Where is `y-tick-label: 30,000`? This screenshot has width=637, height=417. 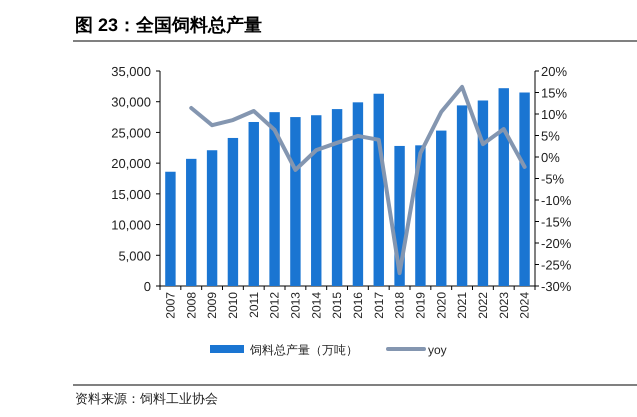
y-tick-label: 30,000 is located at coordinates (131, 102).